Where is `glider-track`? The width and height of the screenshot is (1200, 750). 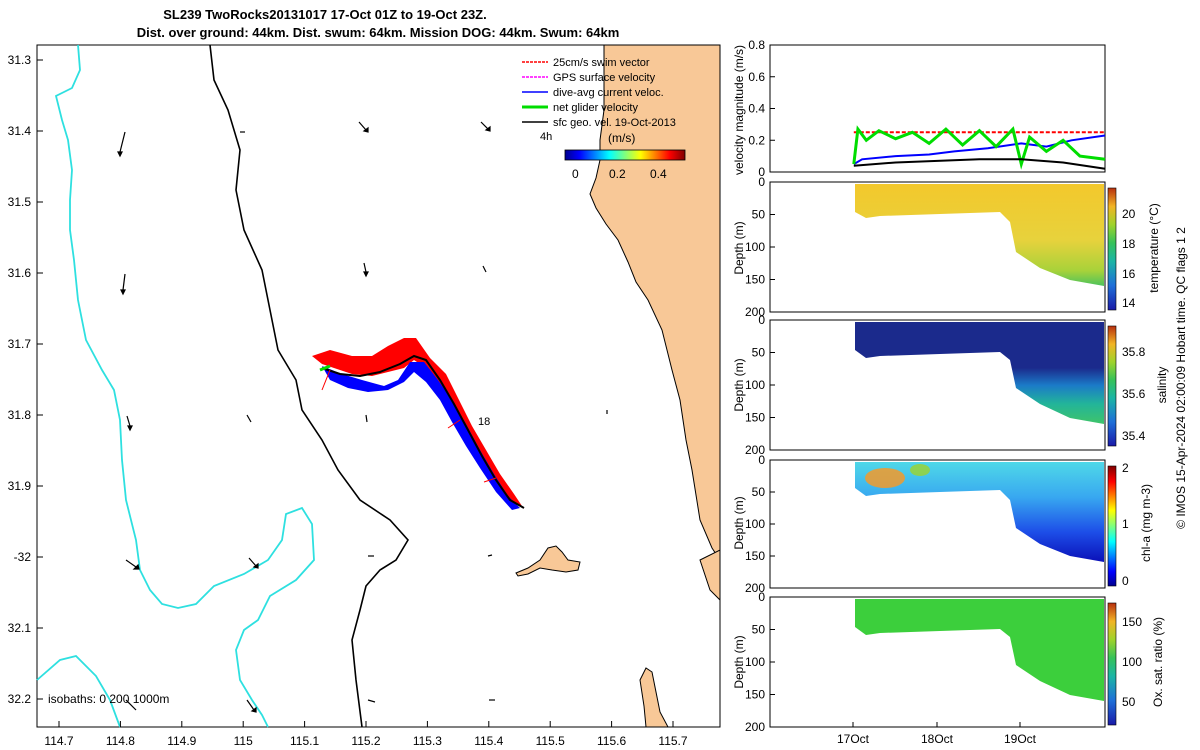
glider-track is located at coordinates (418, 424).